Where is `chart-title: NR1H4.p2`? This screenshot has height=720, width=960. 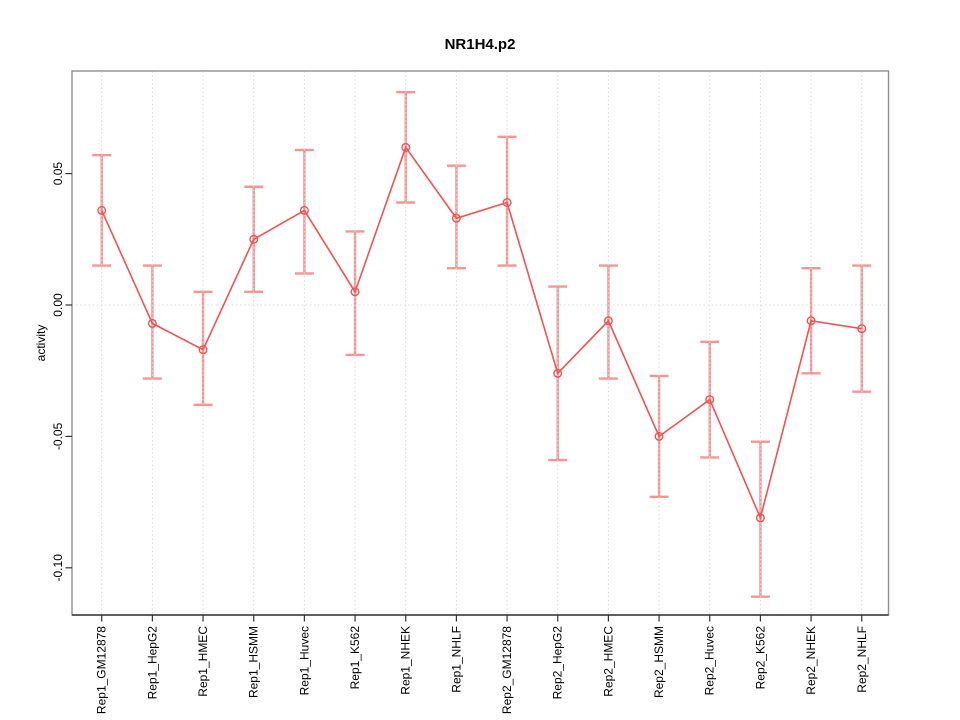 chart-title: NR1H4.p2 is located at coordinates (480, 44).